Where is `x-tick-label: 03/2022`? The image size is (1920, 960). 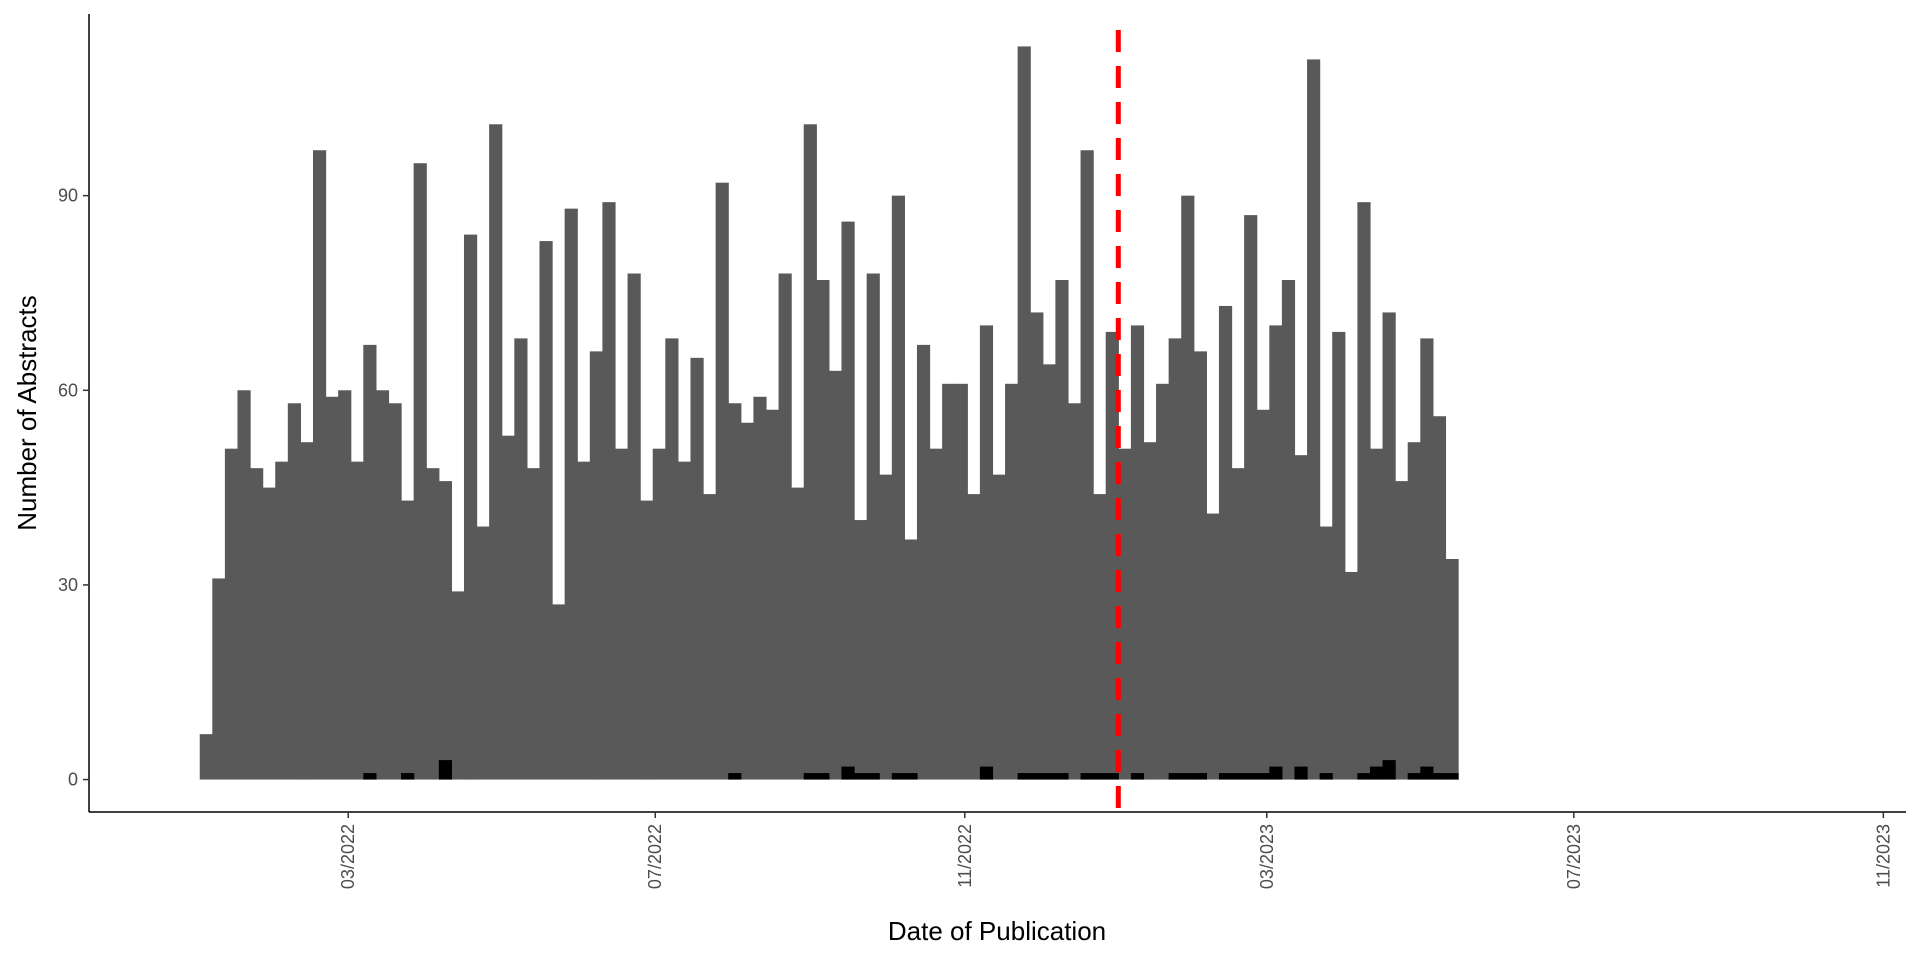 x-tick-label: 03/2022 is located at coordinates (348, 856).